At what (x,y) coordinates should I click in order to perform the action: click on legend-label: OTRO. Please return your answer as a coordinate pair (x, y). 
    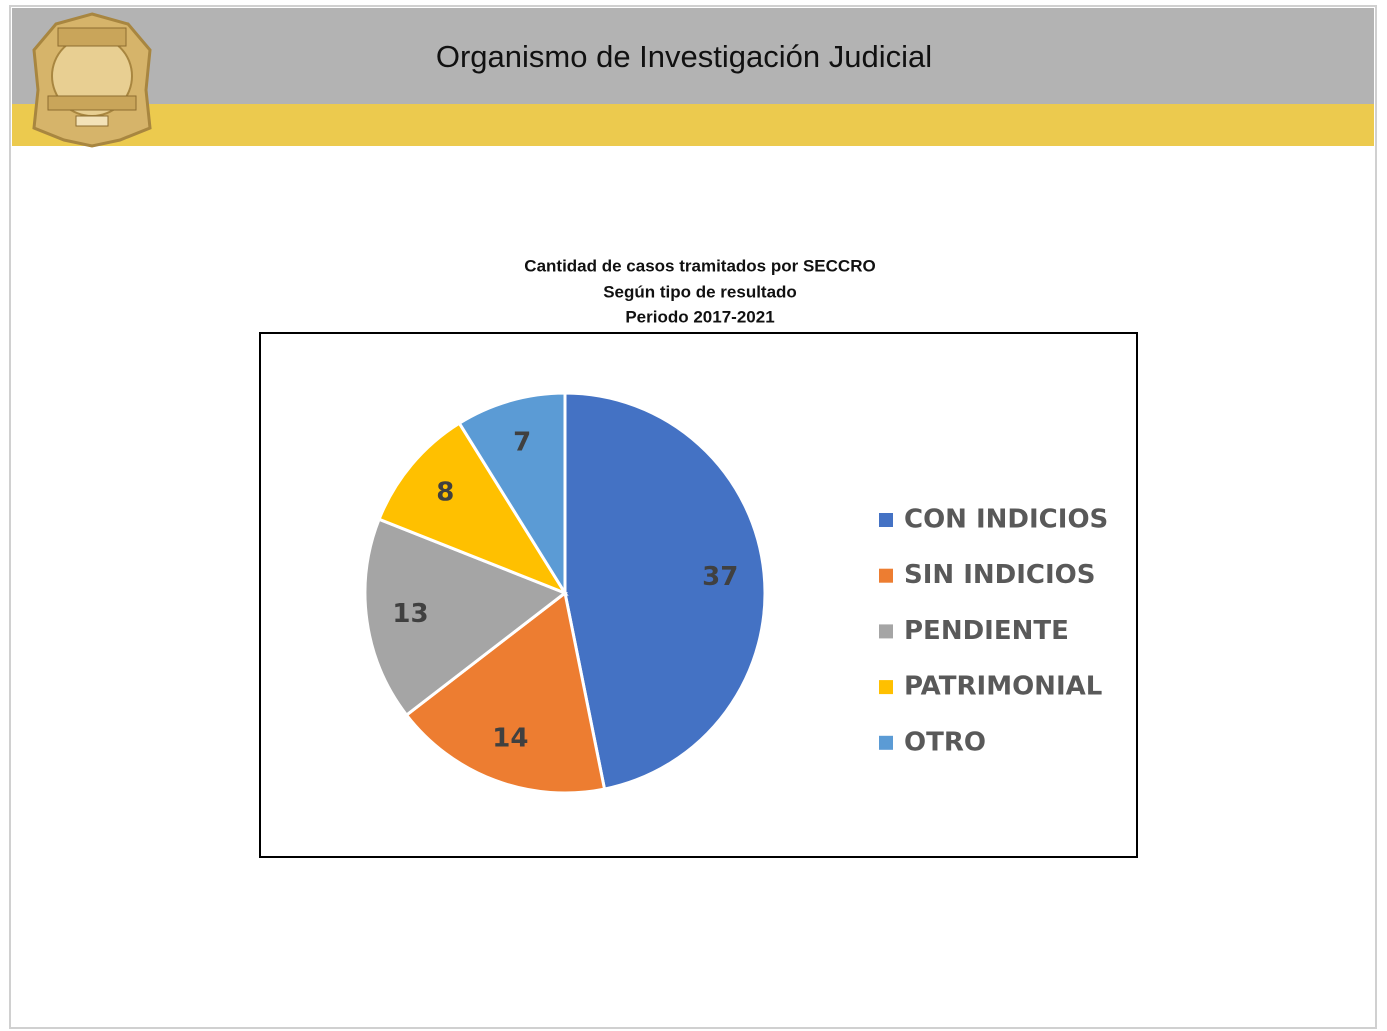
    Looking at the image, I should click on (945, 742).